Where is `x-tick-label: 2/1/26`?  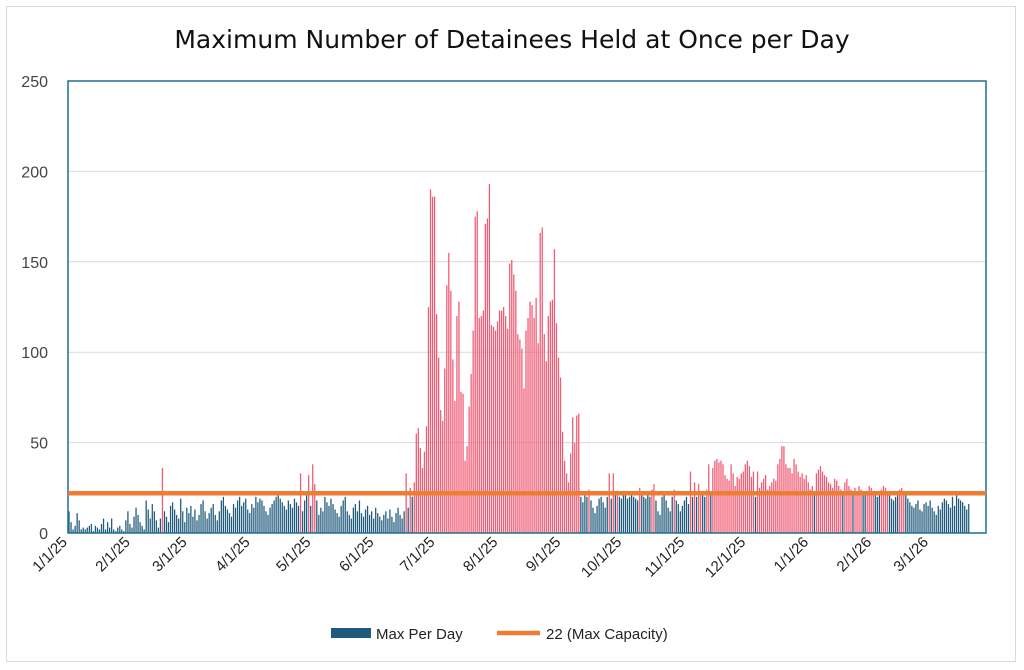
x-tick-label: 2/1/26 is located at coordinates (855, 555).